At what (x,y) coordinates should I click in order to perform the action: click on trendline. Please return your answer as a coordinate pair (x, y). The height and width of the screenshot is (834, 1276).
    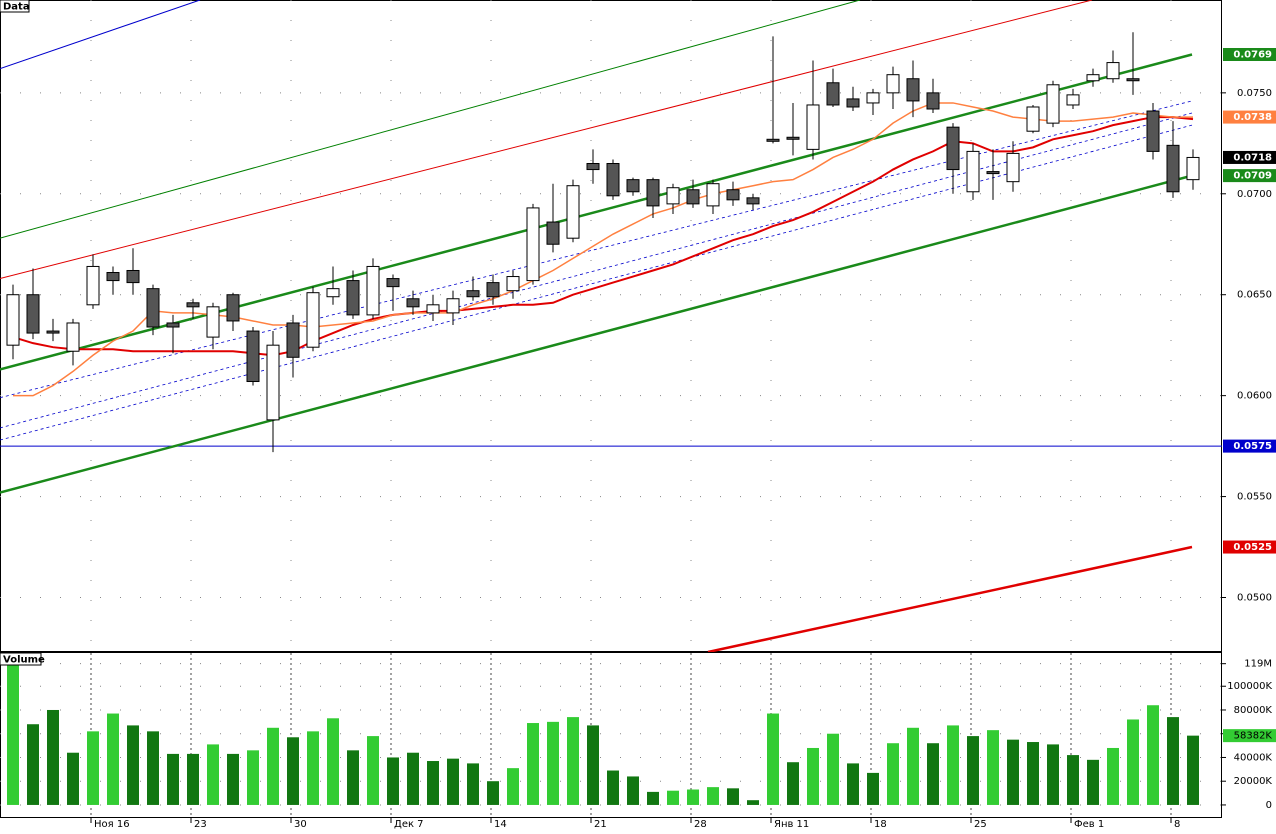
    Looking at the image, I should click on (950, 598).